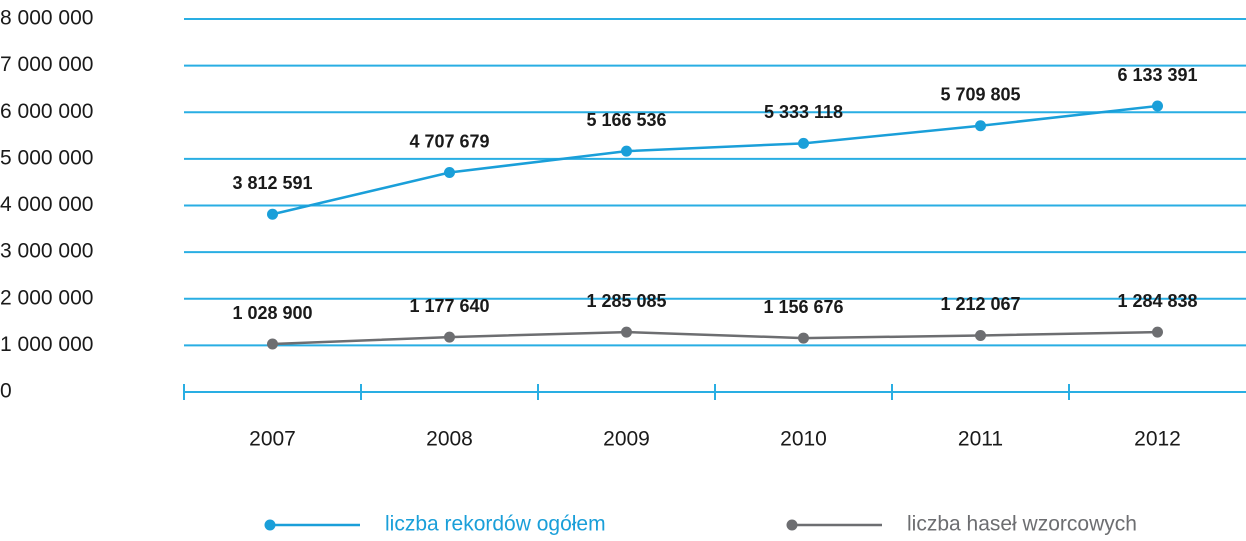  I want to click on y-tick-label: 6 000 000, so click(46, 111).